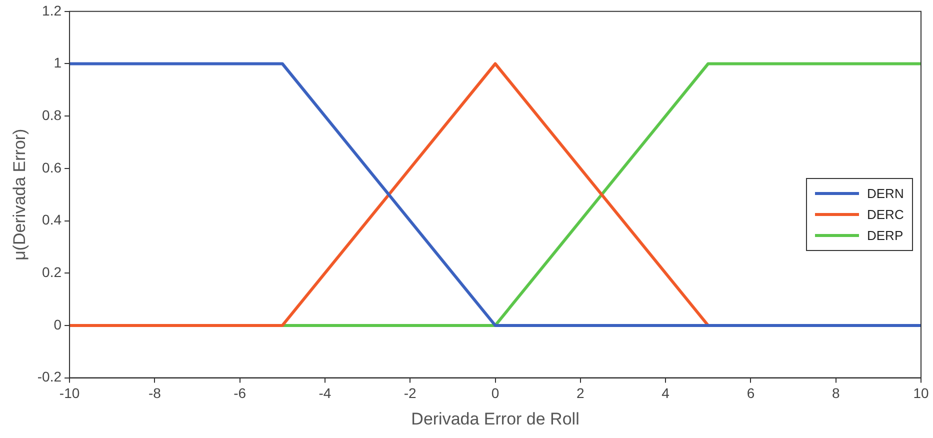  Describe the element at coordinates (19, 194) in the screenshot. I see `y-axis-title: μ(Derivada Error)` at that location.